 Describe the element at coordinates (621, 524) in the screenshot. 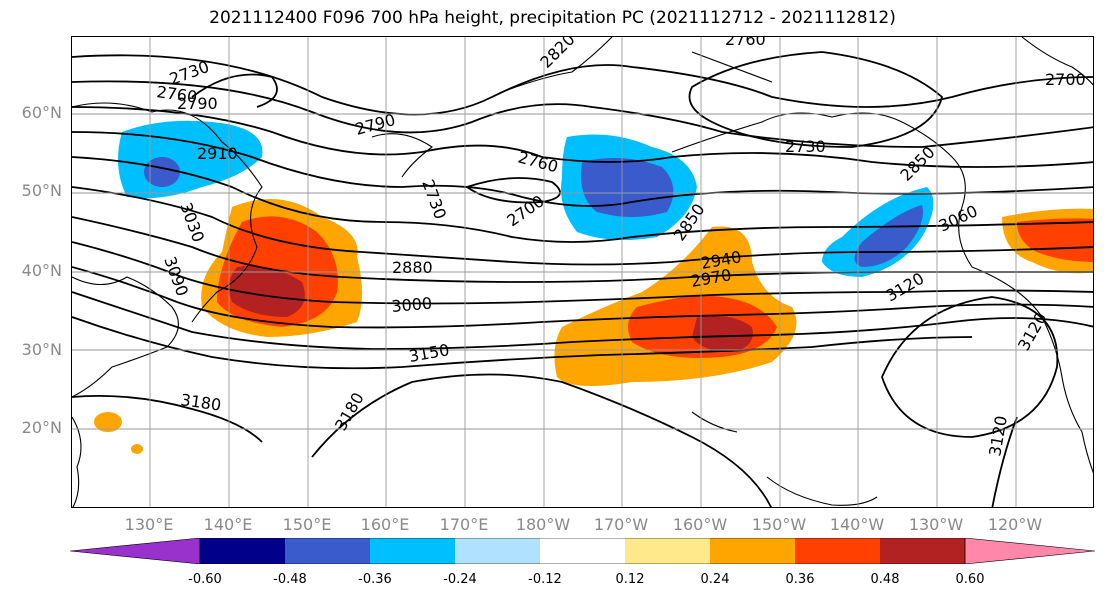

I see `lon-label-170w: 170°W` at that location.